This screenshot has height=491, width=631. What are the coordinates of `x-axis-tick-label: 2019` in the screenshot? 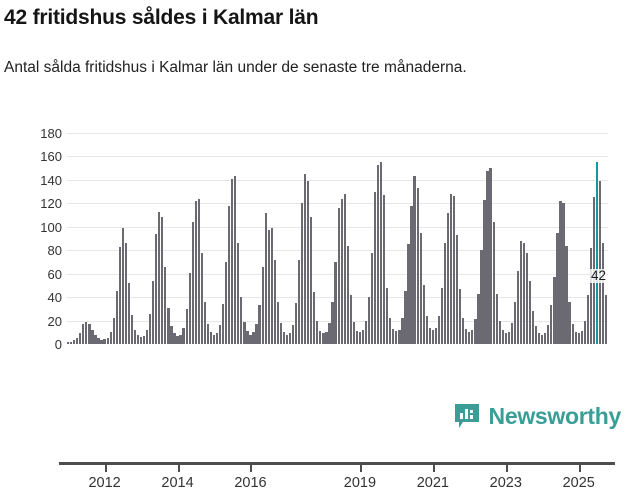 It's located at (360, 483).